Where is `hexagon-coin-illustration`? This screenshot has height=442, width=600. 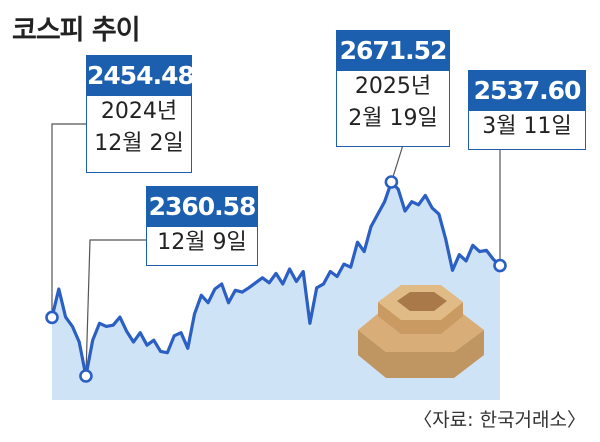
hexagon-coin-illustration is located at coordinates (421, 331).